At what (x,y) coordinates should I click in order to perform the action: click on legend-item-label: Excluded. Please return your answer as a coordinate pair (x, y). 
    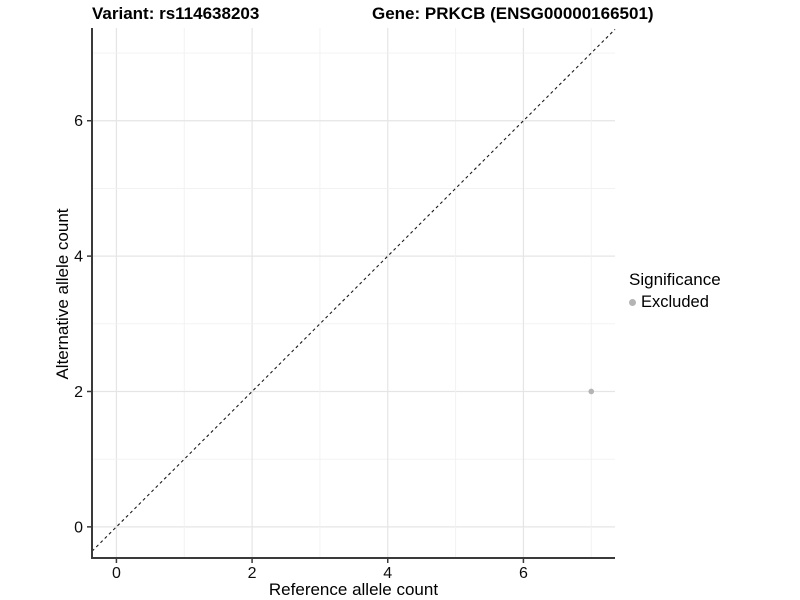
    Looking at the image, I should click on (675, 302).